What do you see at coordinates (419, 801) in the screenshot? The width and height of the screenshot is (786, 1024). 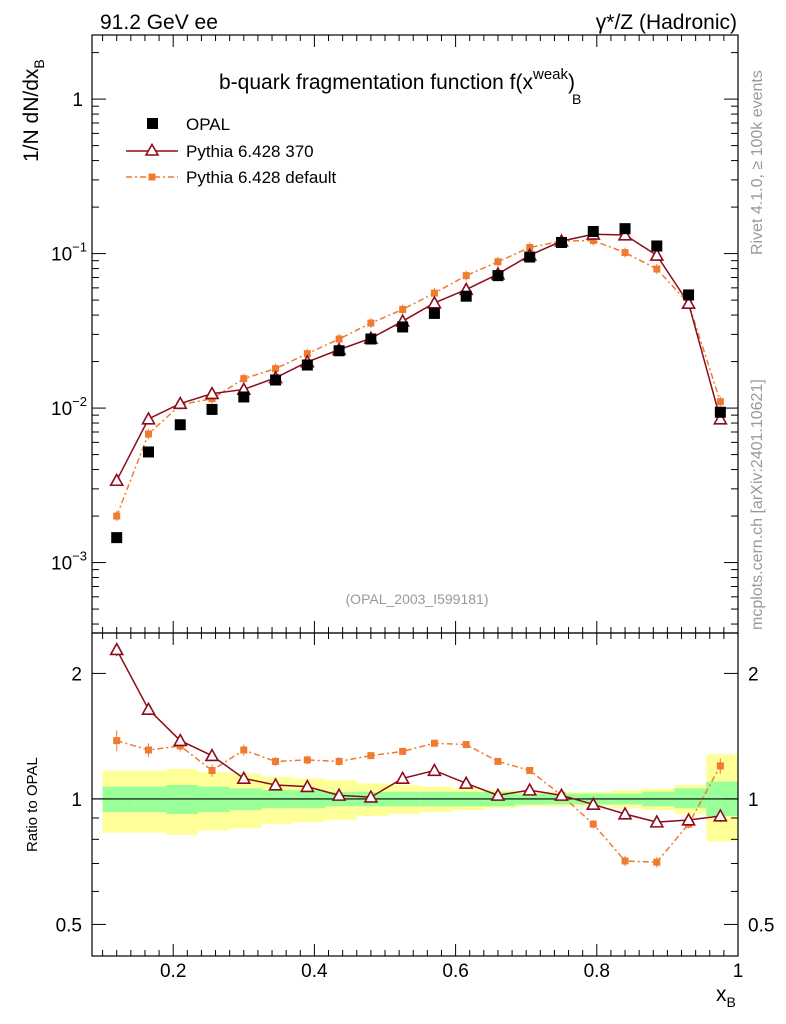 I see `ratio-line-pythia-default` at bounding box center [419, 801].